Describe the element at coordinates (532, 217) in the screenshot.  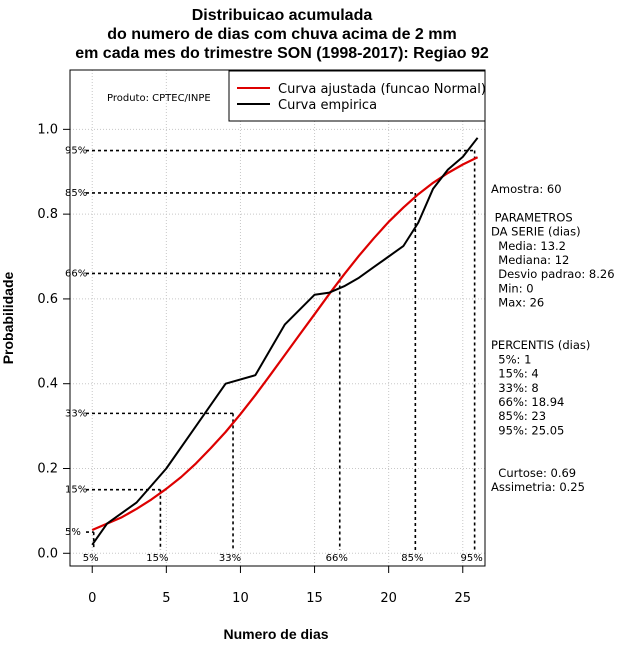
I see `statistics-line: PARAMETROS` at that location.